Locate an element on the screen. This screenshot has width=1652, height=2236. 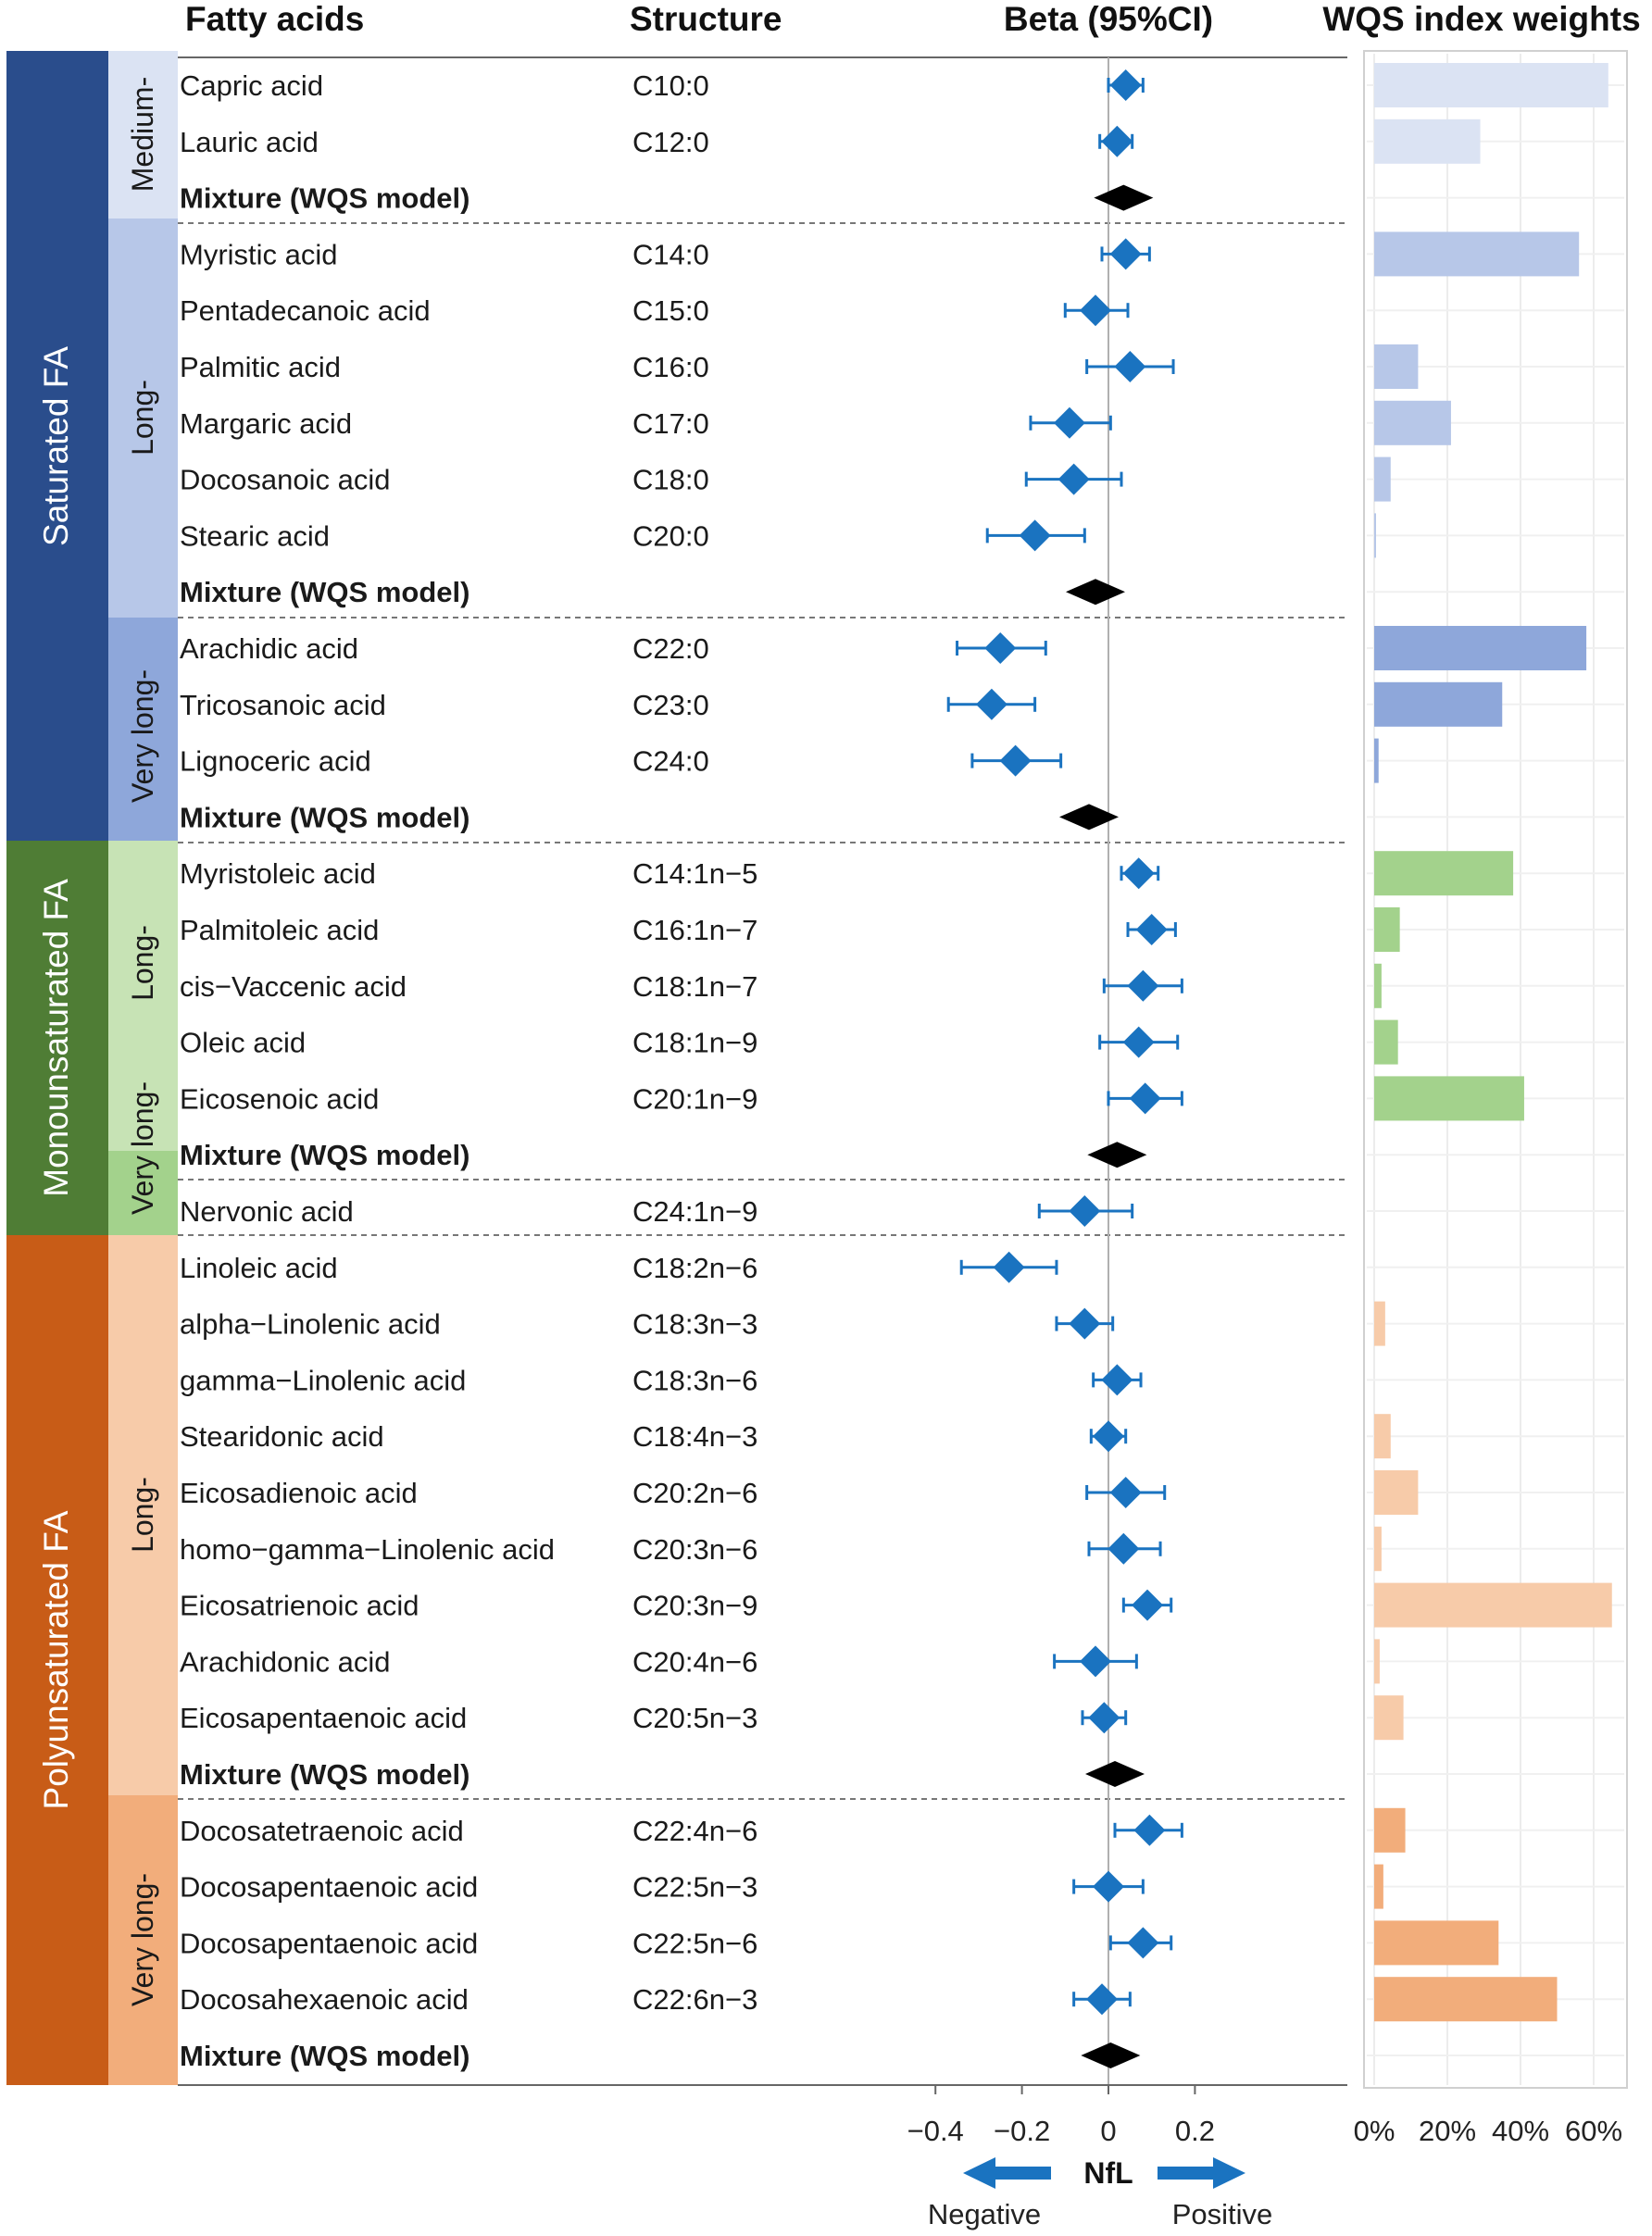
fatty-acid-name: Stearidonic acid is located at coordinates (282, 1436).